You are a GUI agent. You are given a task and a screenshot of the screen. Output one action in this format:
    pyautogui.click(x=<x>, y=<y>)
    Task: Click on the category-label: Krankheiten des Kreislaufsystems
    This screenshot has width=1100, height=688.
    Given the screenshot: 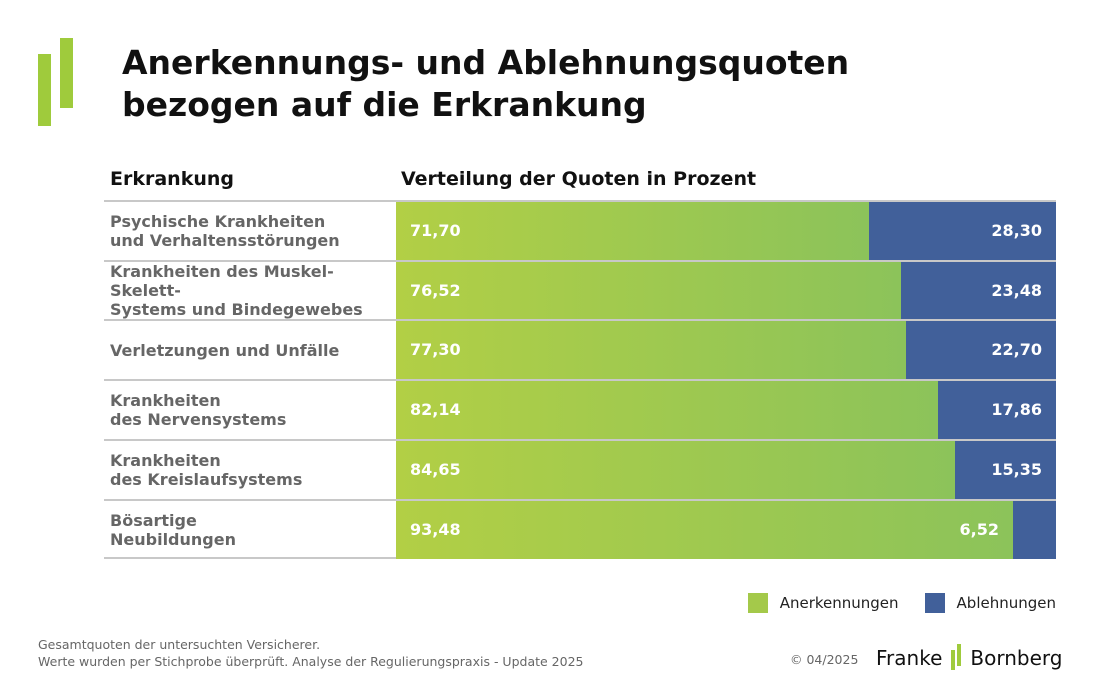 What is the action you would take?
    pyautogui.click(x=206, y=469)
    